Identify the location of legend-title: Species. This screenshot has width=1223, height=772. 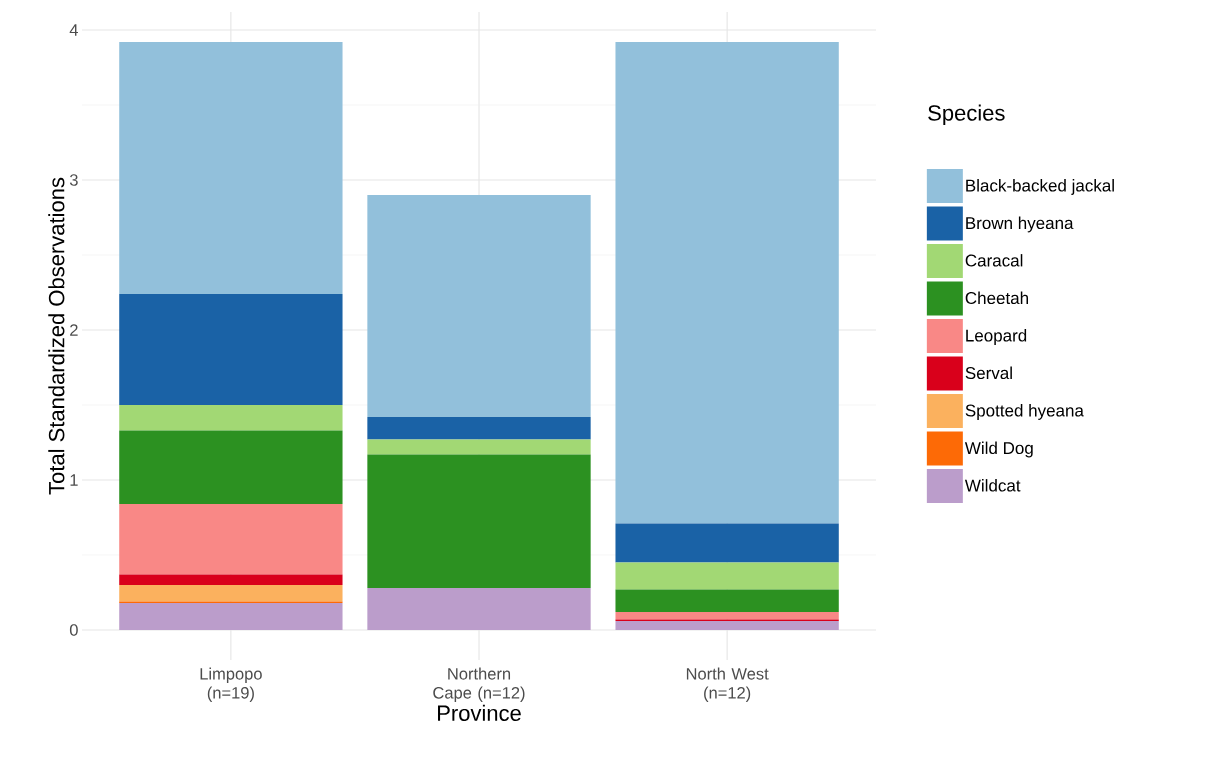
(966, 115).